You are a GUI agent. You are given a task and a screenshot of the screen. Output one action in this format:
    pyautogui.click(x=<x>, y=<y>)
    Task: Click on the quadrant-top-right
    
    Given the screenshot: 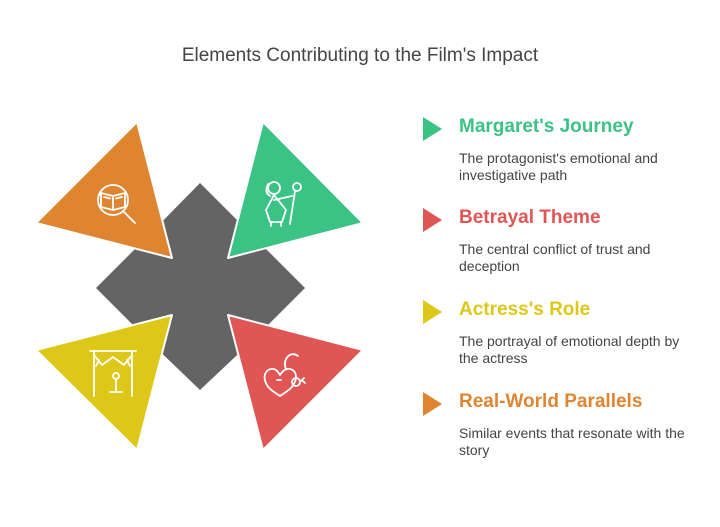 What is the action you would take?
    pyautogui.click(x=295, y=190)
    